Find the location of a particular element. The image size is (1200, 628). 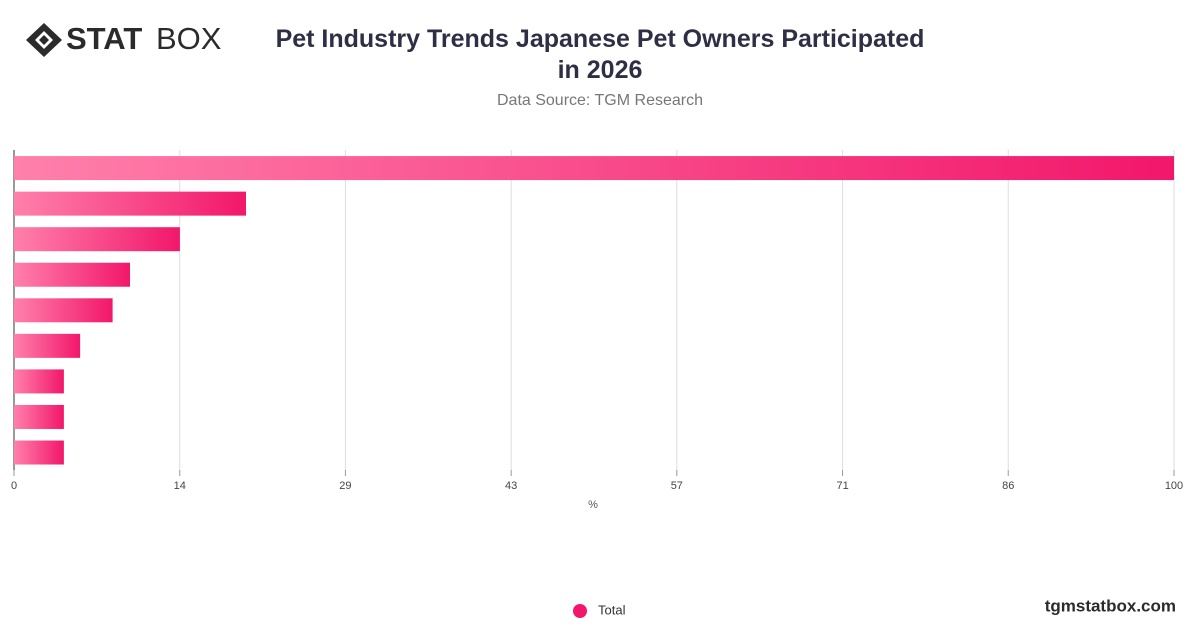

x-tick-label: 29 is located at coordinates (345, 486).